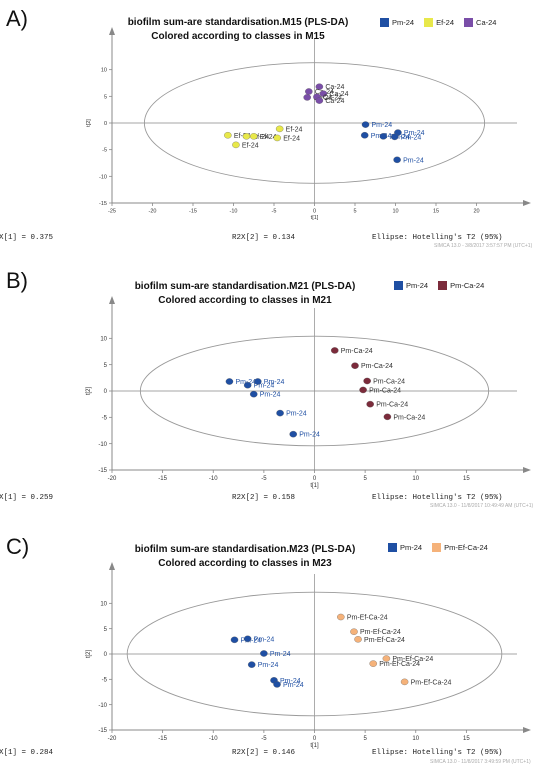 The image size is (534, 768). What do you see at coordinates (476, 212) in the screenshot?
I see `x-tick-label: 20` at bounding box center [476, 212].